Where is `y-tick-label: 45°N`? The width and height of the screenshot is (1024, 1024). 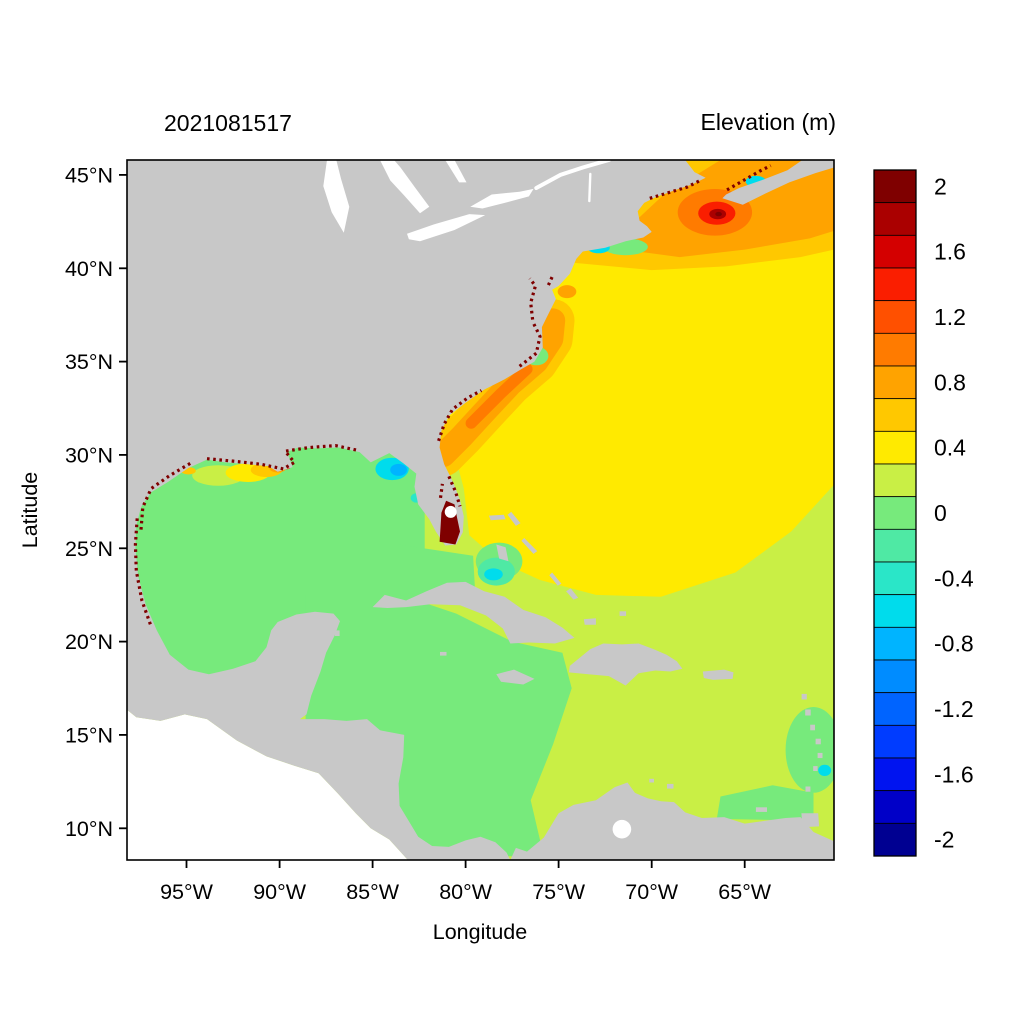 y-tick-label: 45°N is located at coordinates (89, 175).